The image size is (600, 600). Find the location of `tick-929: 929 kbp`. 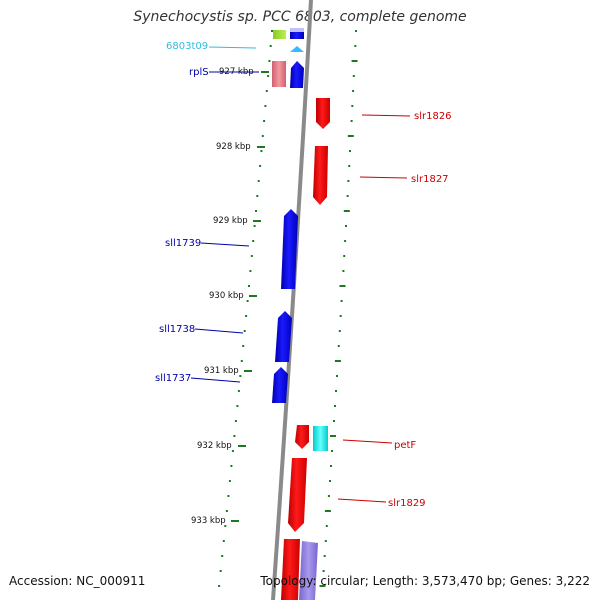

tick-929: 929 kbp is located at coordinates (237, 221).